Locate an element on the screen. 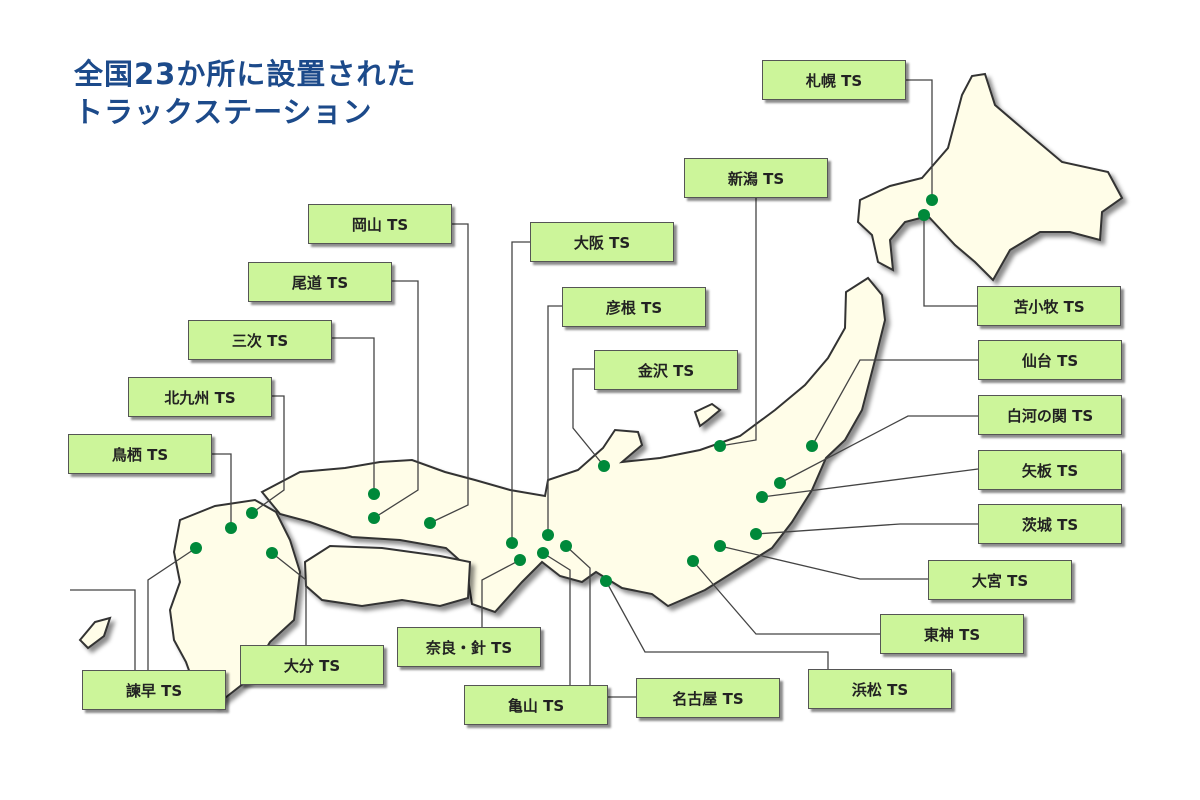 This screenshot has height=800, width=1200. shikoku is located at coordinates (387, 576).